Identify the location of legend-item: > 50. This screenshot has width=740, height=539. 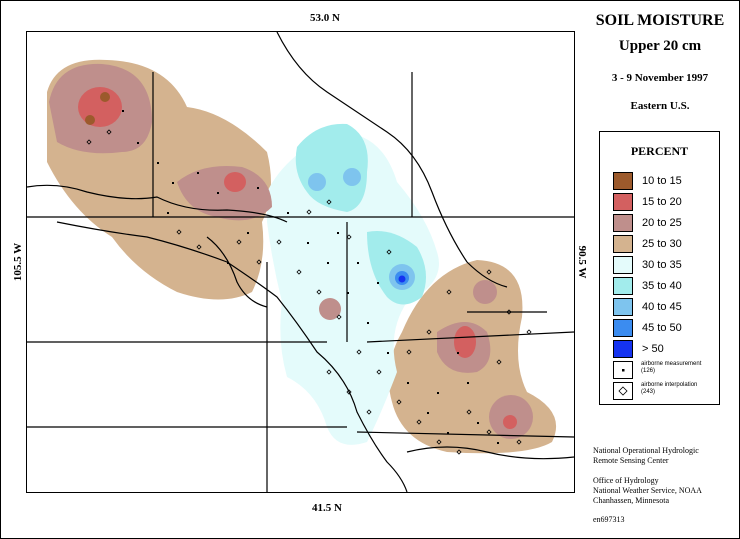
(663, 349).